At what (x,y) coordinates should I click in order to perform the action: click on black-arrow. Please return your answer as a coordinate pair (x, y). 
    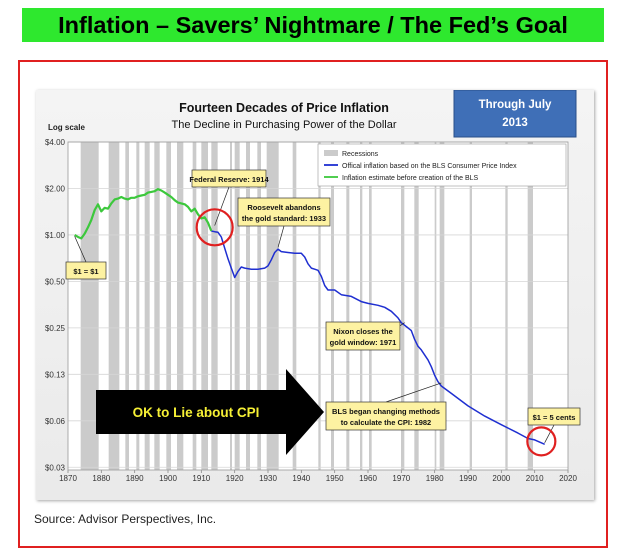
    Looking at the image, I should click on (210, 412).